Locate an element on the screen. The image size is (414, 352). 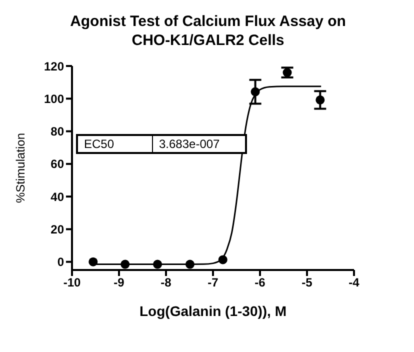
annotation: EC50 is located at coordinates (99, 144).